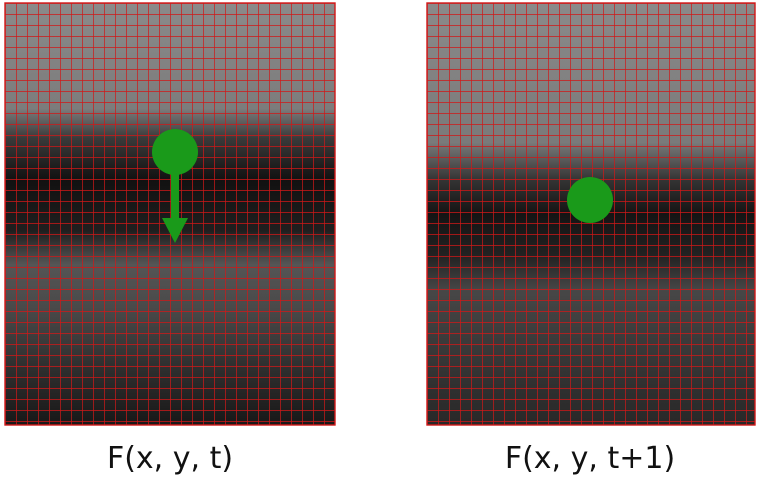 Image resolution: width=761 pixels, height=480 pixels. I want to click on panel-label: F(x, y, t+1), so click(590, 458).